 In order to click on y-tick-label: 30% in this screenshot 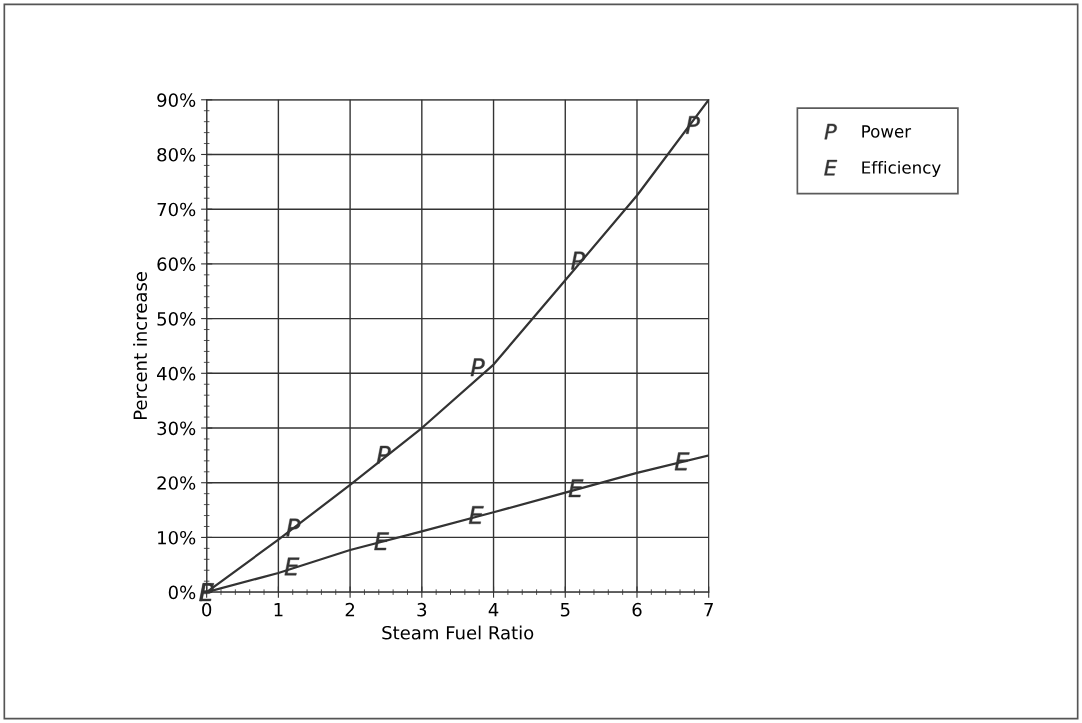, I will do `click(176, 428)`.